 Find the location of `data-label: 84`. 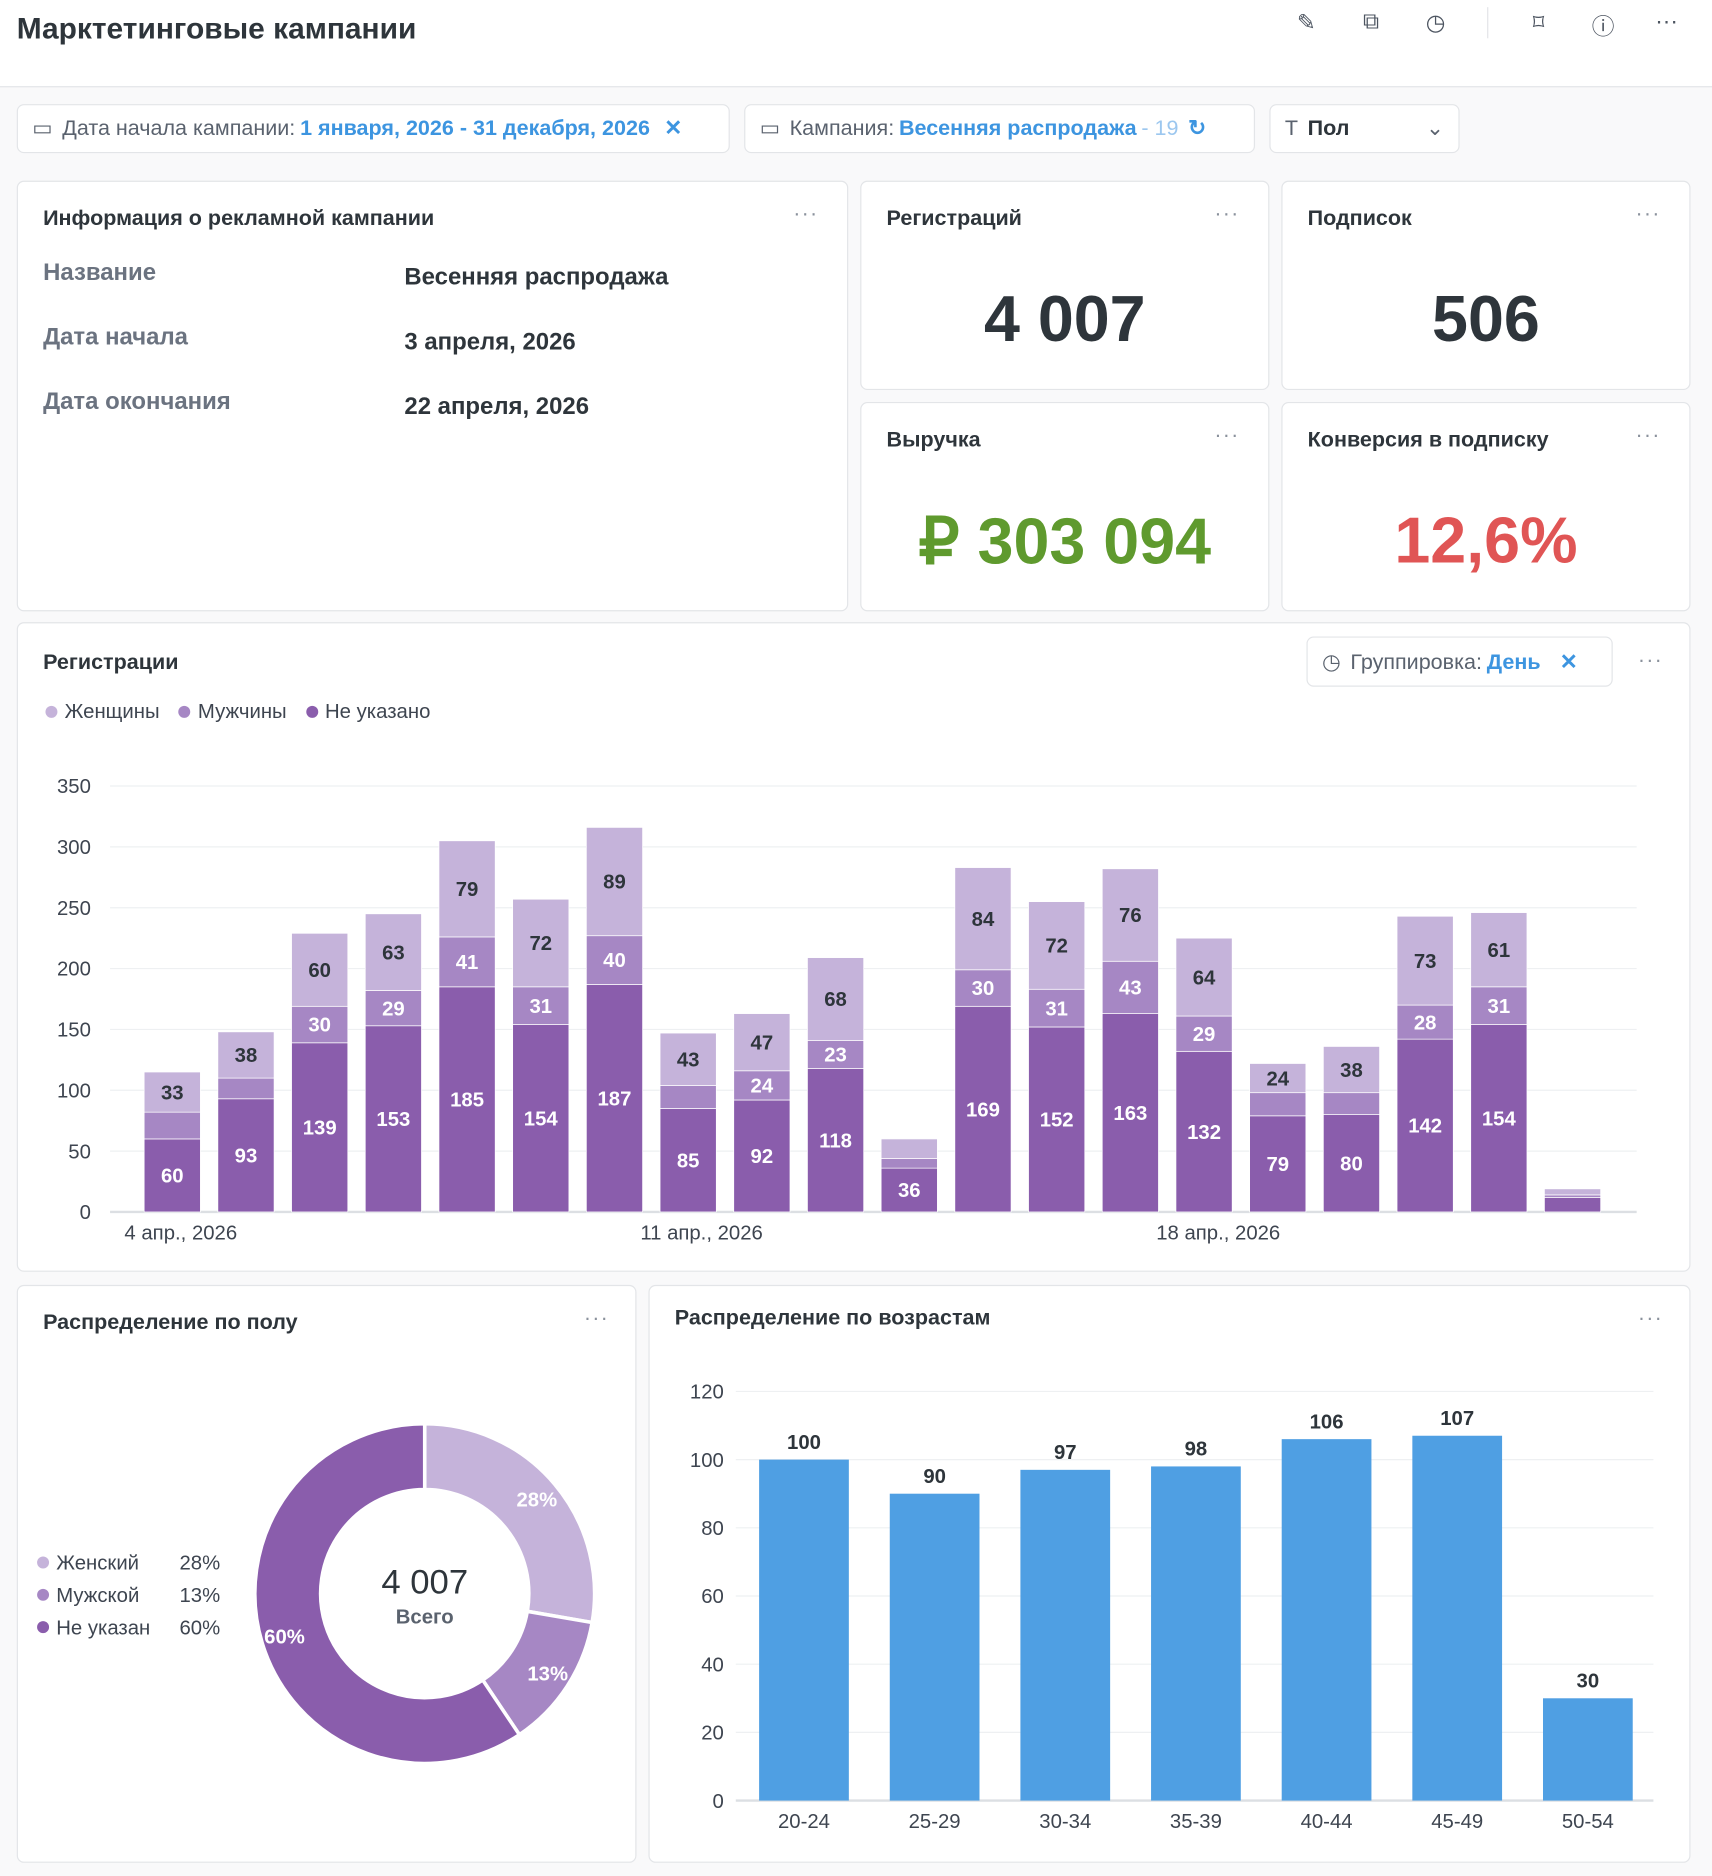

data-label: 84 is located at coordinates (983, 920).